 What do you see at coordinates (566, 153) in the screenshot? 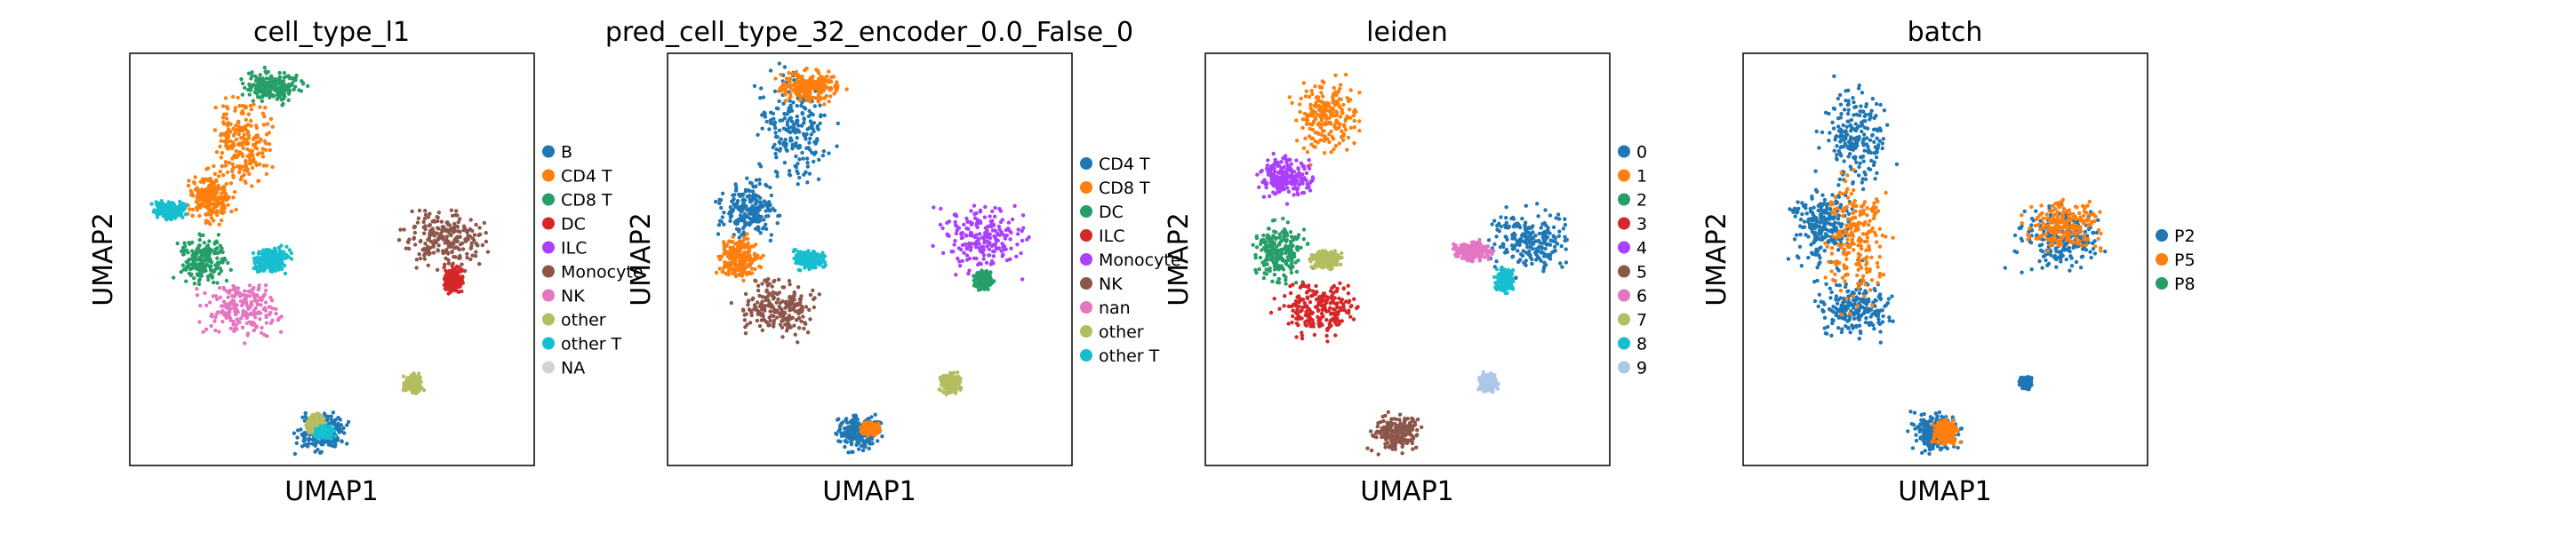
I see `legend-label: B` at bounding box center [566, 153].